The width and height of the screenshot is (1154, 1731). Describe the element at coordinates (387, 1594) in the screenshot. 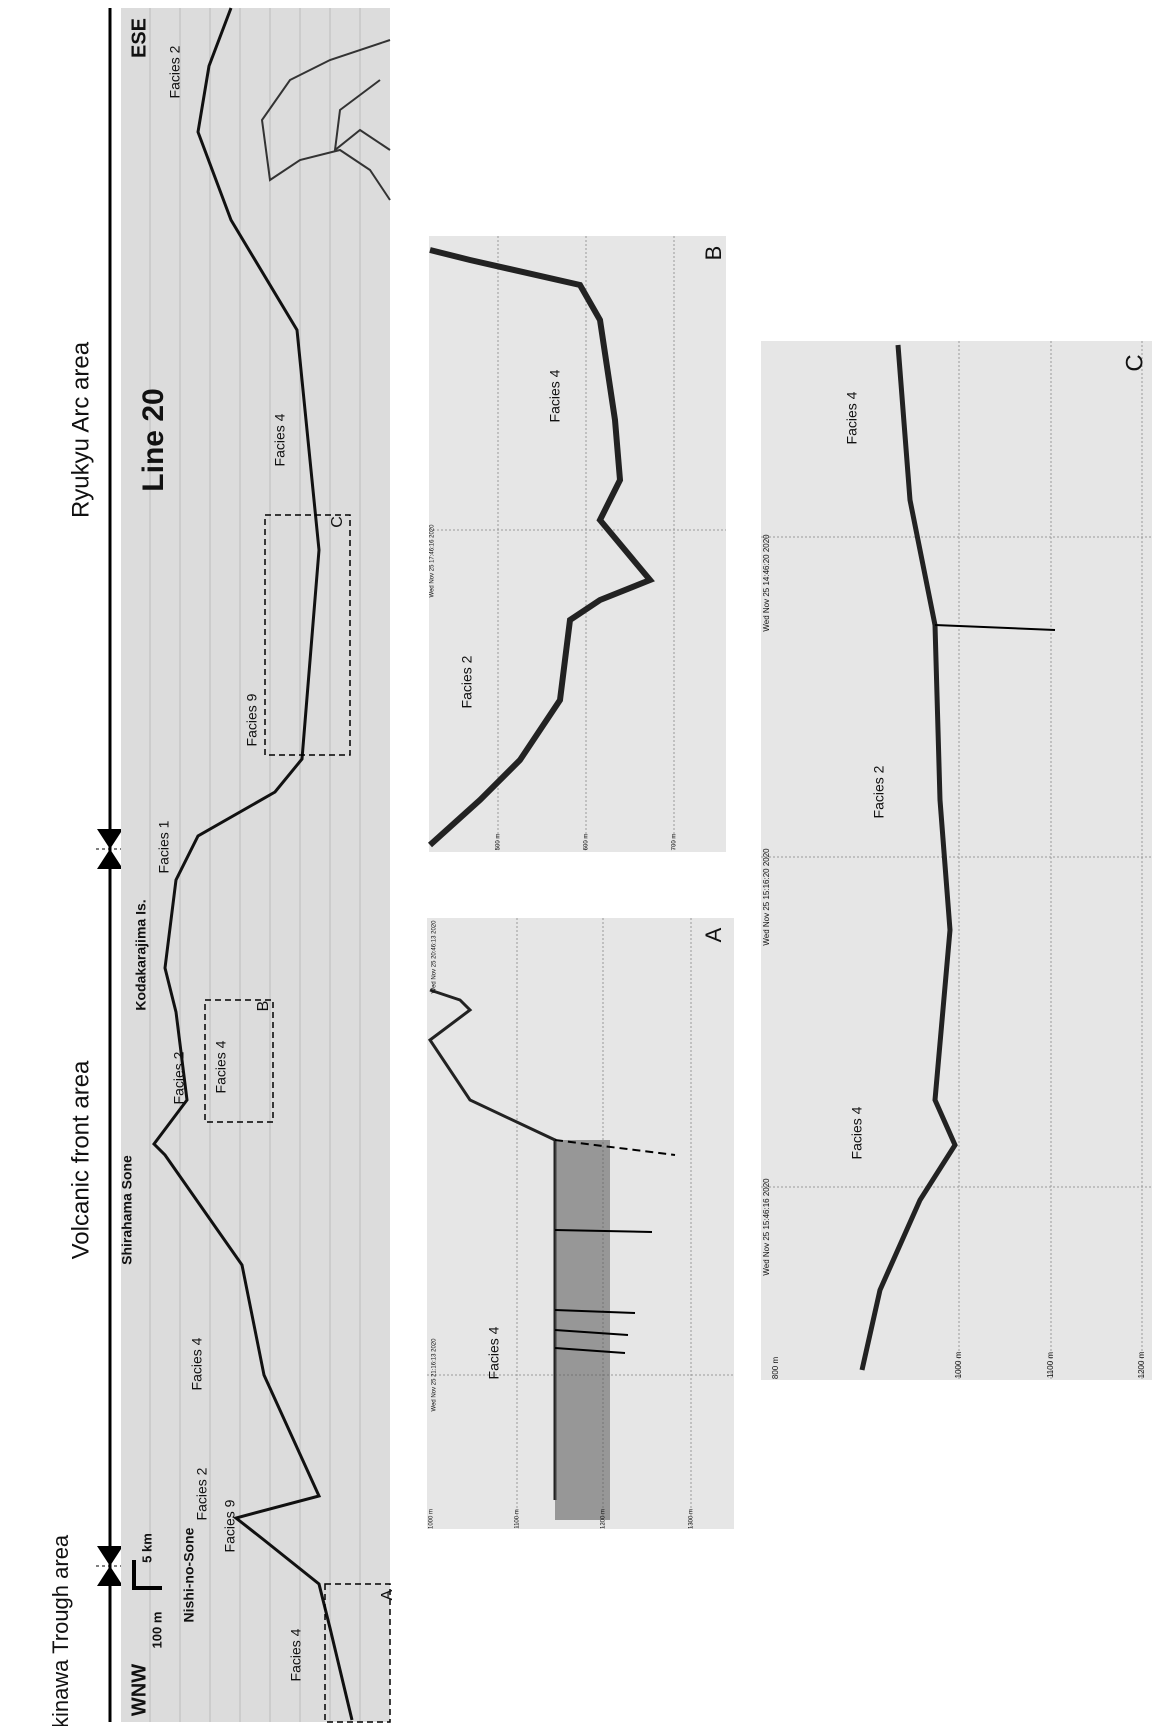

I see `boxes: A` at that location.